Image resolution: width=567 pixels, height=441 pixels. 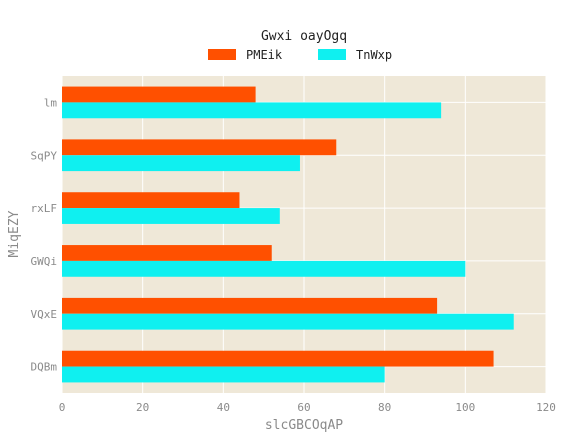 What do you see at coordinates (304, 425) in the screenshot?
I see `x-axis-label: slcGBCOqAP` at bounding box center [304, 425].